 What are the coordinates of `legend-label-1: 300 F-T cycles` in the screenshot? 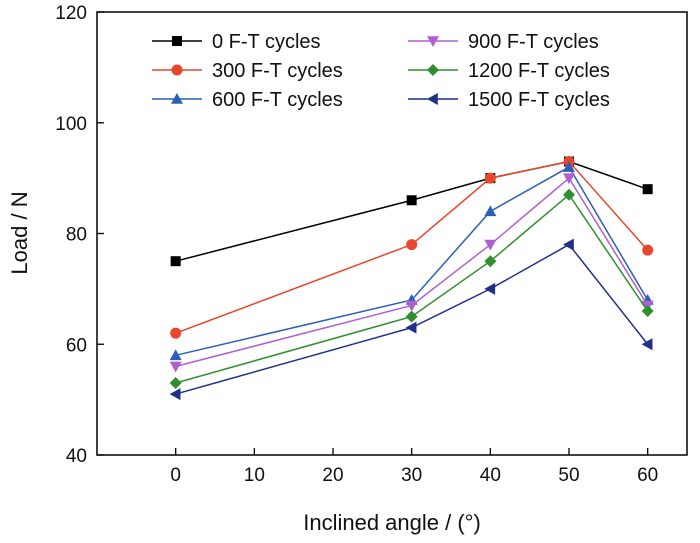 It's located at (277, 71).